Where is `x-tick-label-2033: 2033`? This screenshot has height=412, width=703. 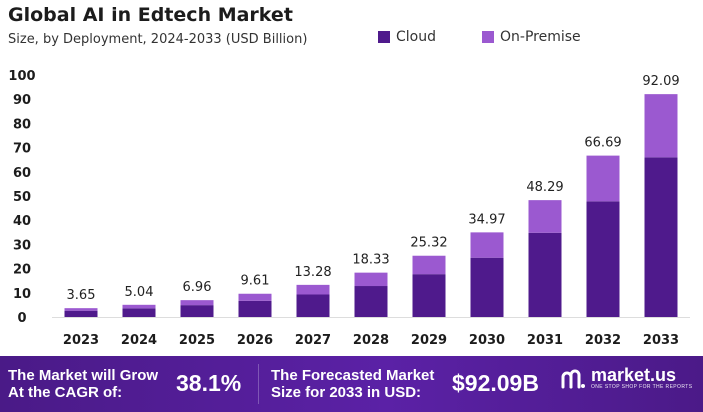 x-tick-label-2033: 2033 is located at coordinates (661, 340).